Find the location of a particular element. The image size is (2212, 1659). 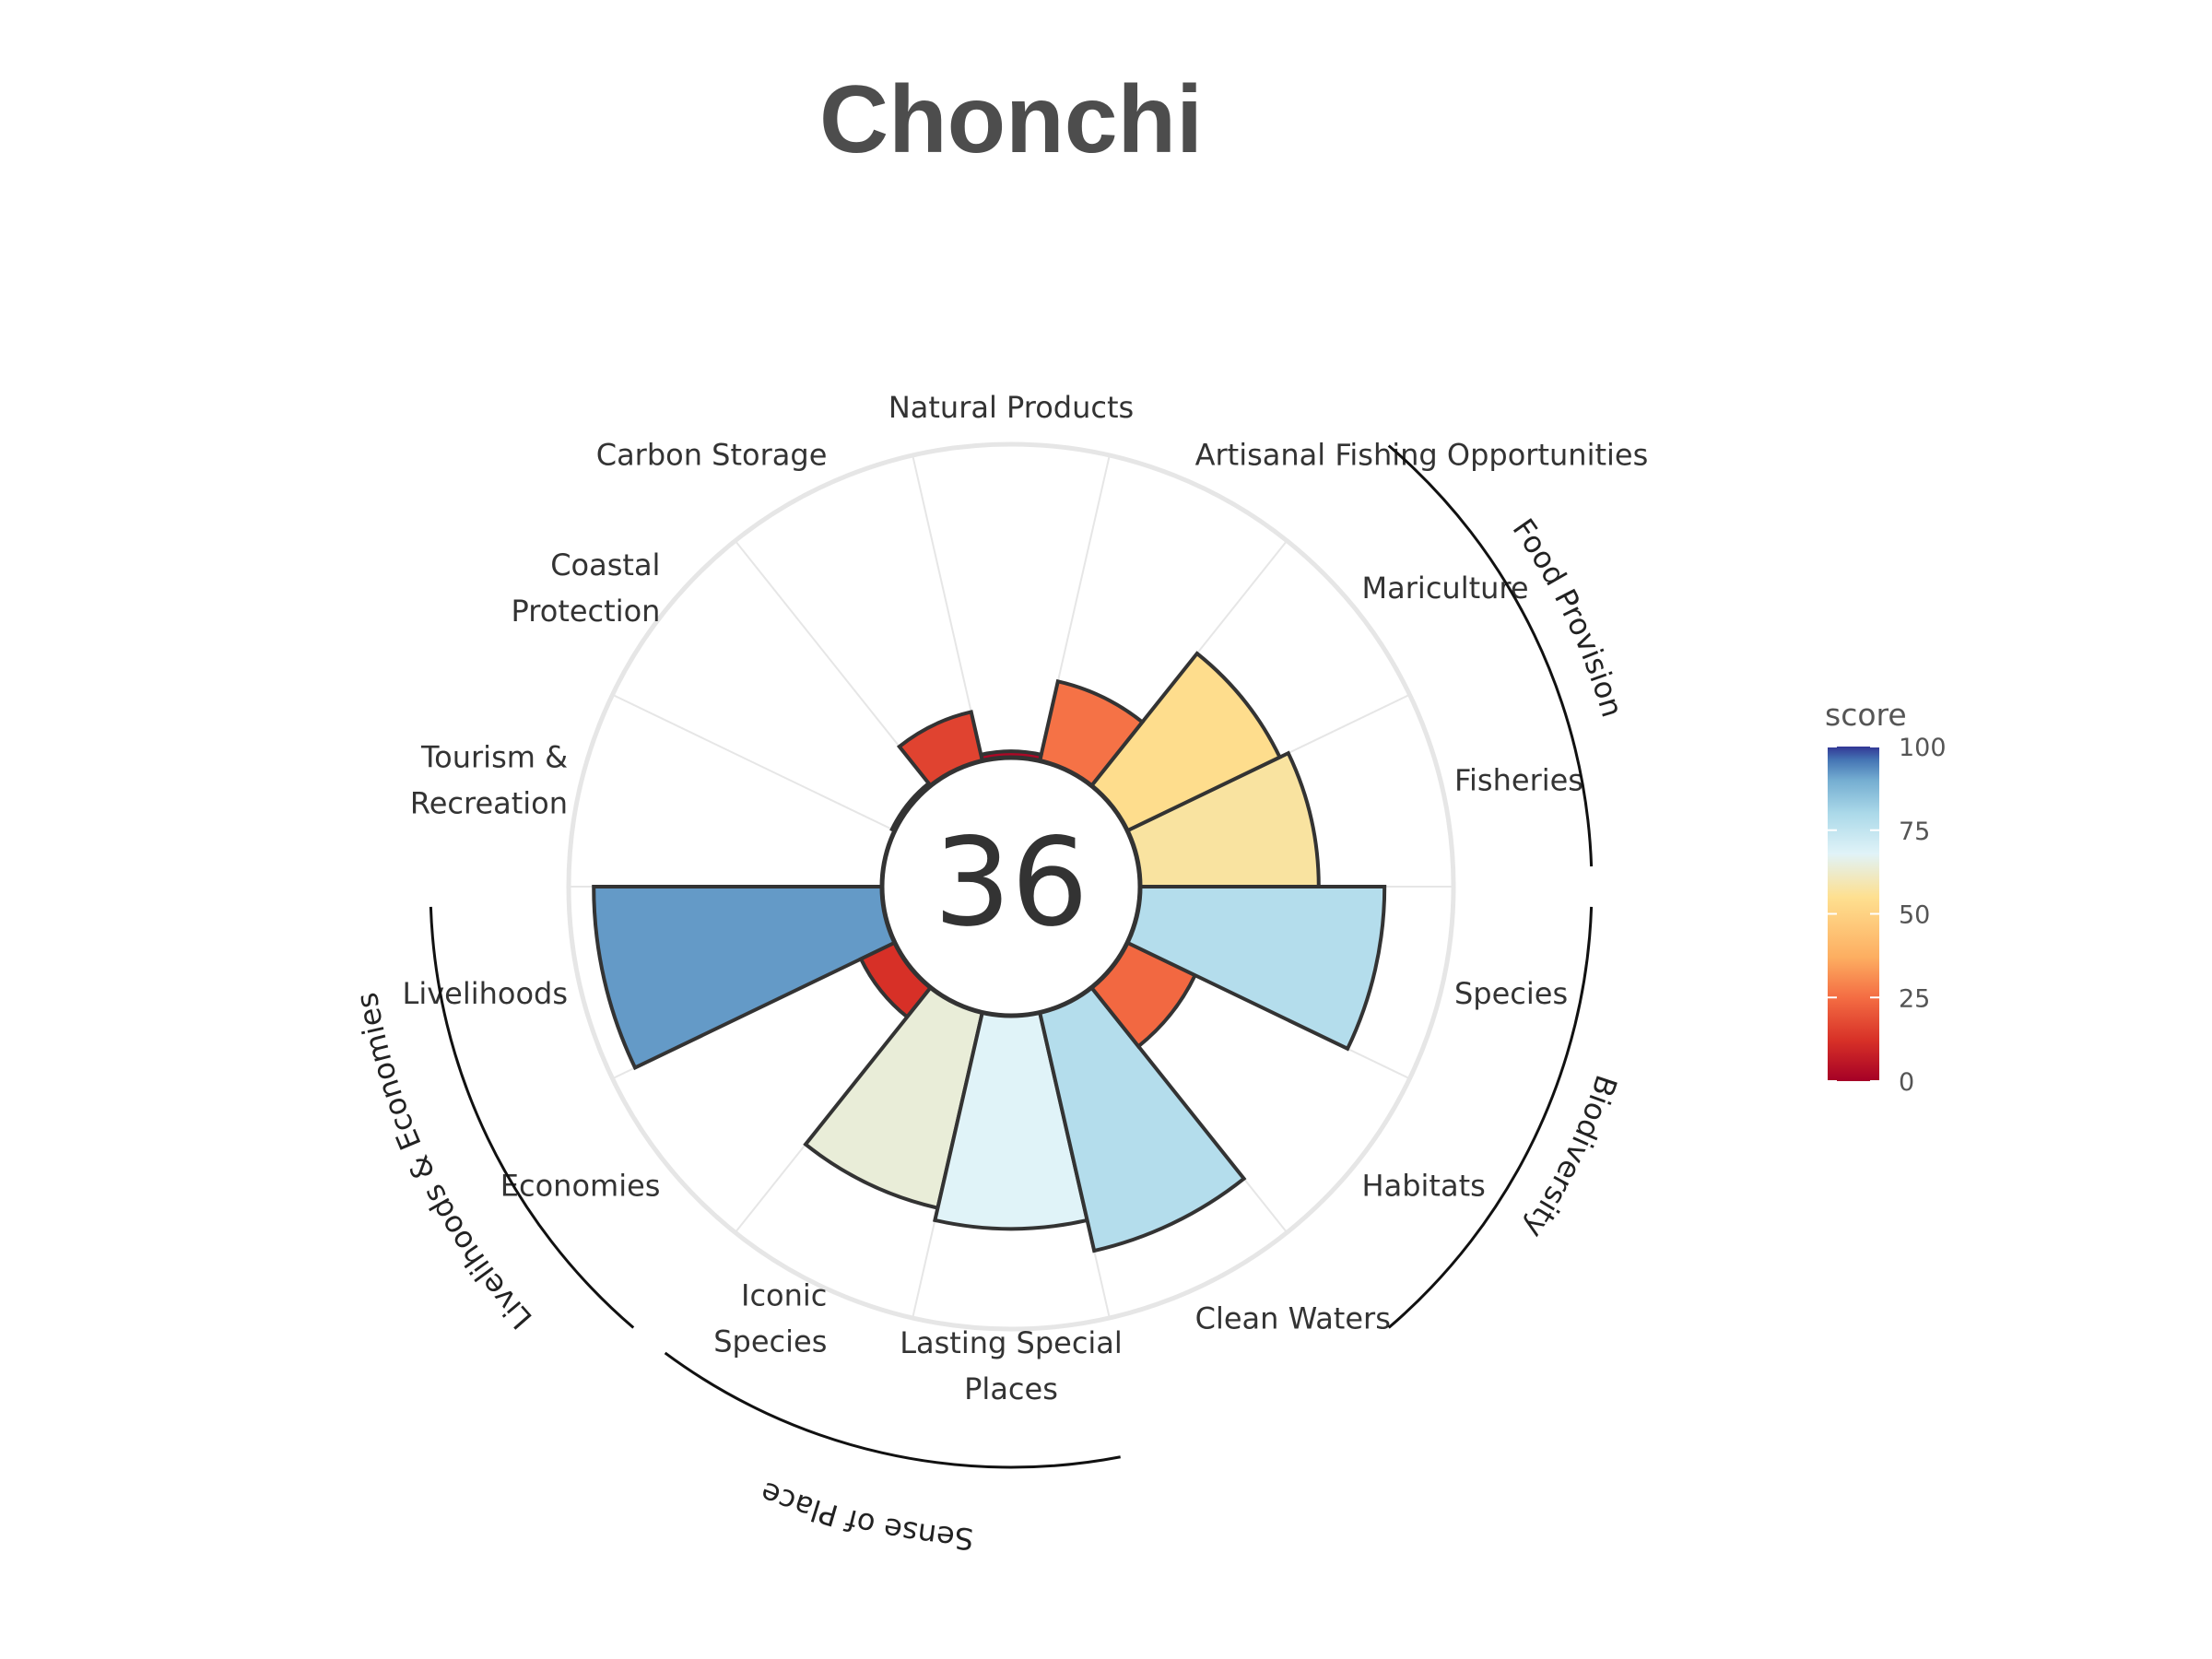

legend-tick-label: 0 is located at coordinates (1906, 1082).